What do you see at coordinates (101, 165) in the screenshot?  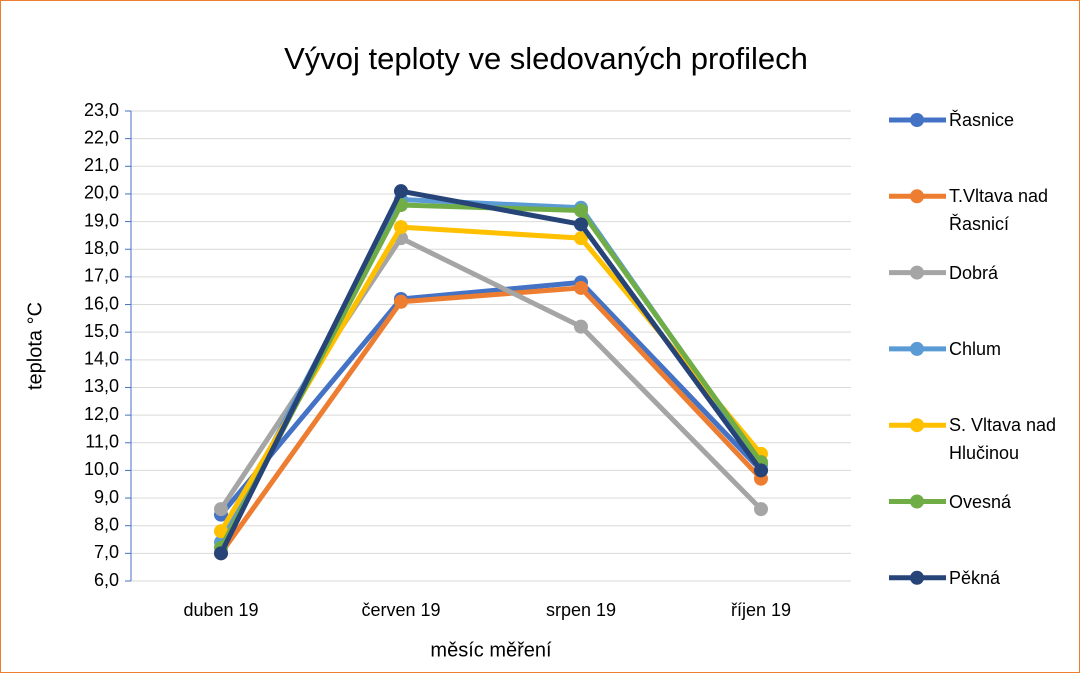 I see `y-tick-label: 21,0` at bounding box center [101, 165].